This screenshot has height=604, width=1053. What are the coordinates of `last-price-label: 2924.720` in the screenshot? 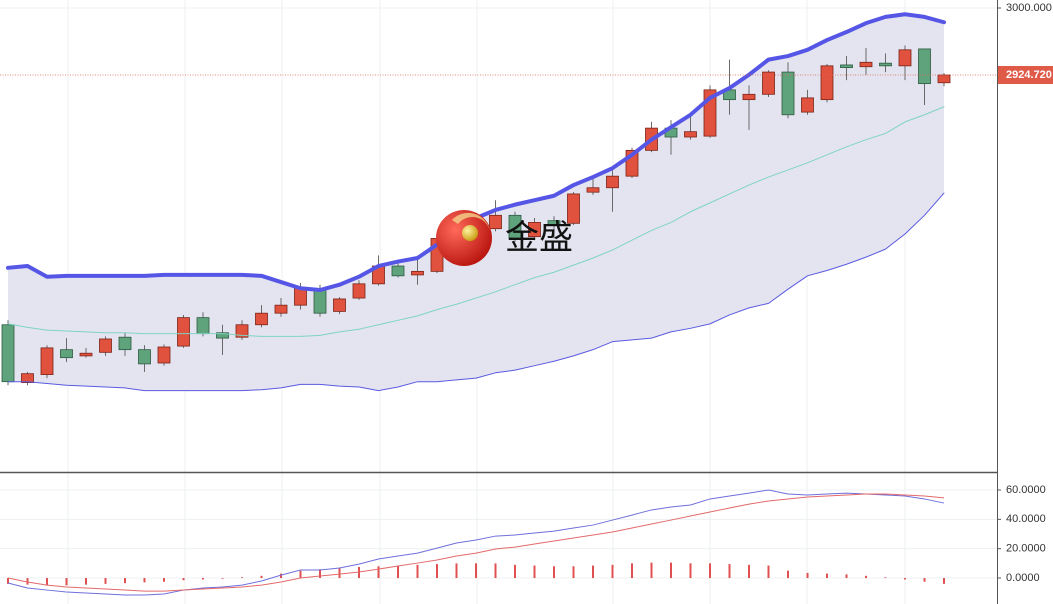 It's located at (1029, 75).